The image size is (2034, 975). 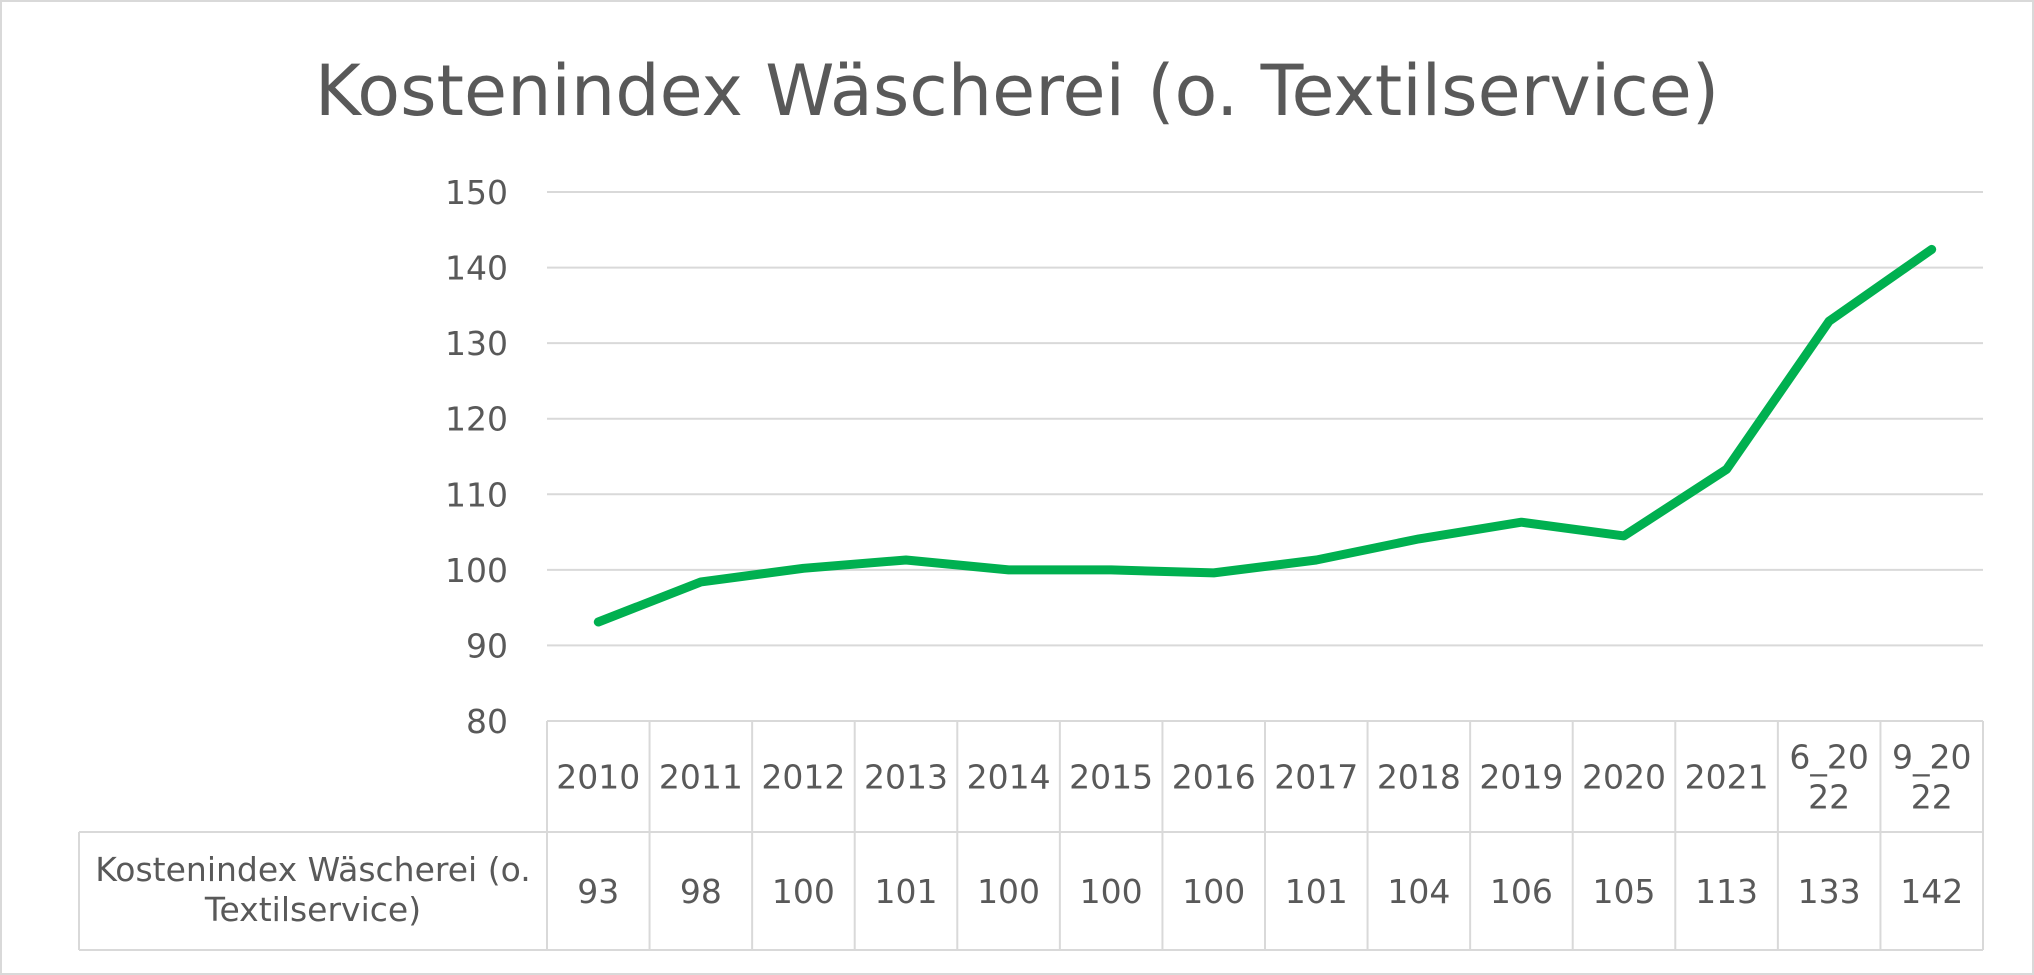 What do you see at coordinates (1111, 777) in the screenshot?
I see `x-tick-label: 2015` at bounding box center [1111, 777].